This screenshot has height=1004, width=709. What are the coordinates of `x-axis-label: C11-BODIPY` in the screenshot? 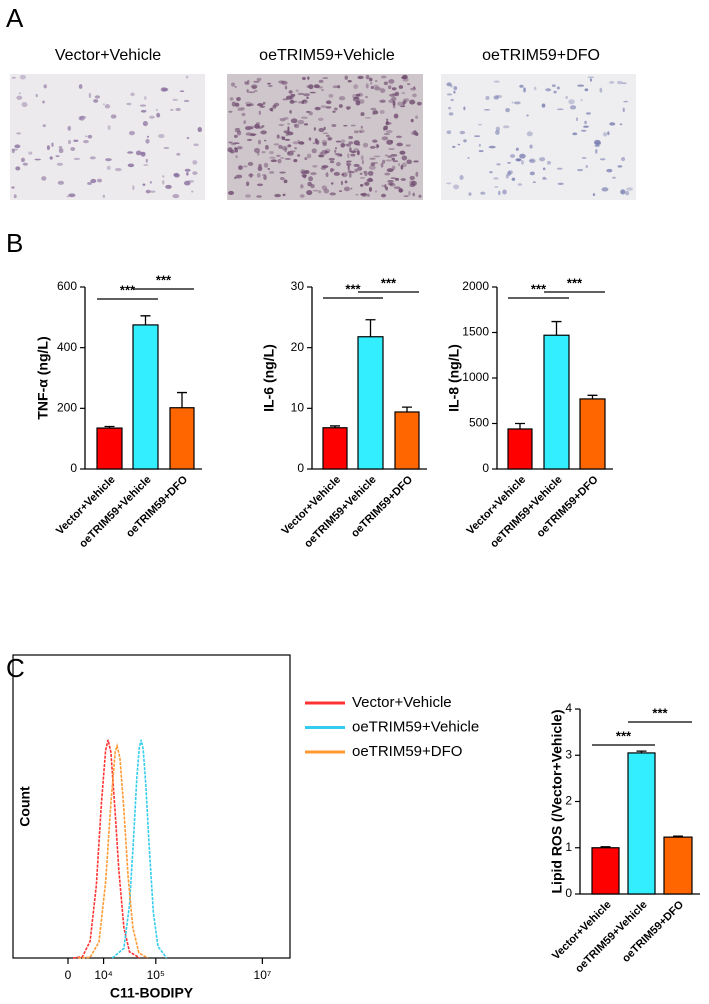 It's located at (152, 993).